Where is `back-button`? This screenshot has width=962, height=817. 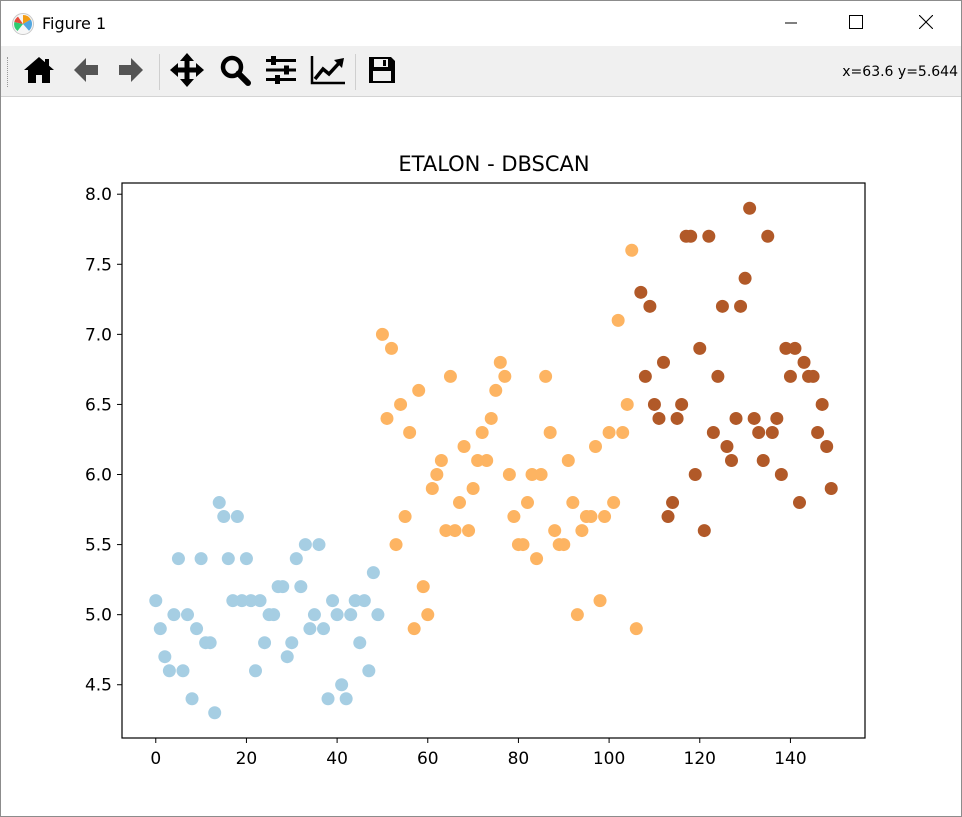 back-button is located at coordinates (86, 72).